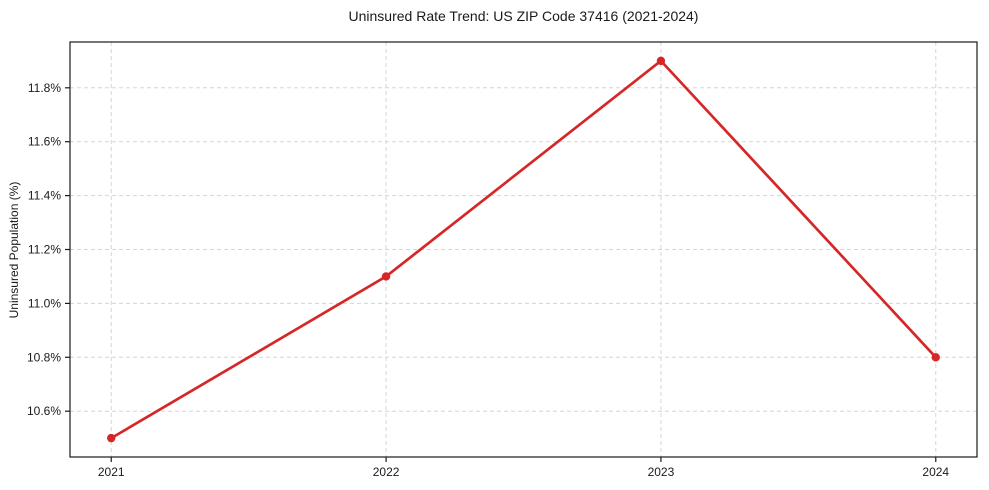 This screenshot has height=490, width=989. What do you see at coordinates (44, 142) in the screenshot?
I see `y-tick-label: 11.6%` at bounding box center [44, 142].